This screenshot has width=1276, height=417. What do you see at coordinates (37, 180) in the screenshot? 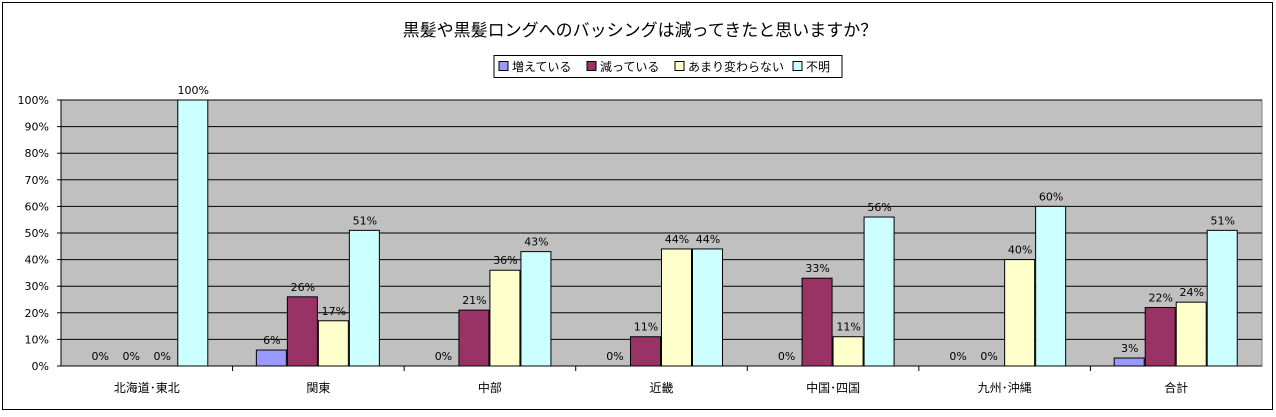
I see `y-tick-label: 70%` at bounding box center [37, 180].